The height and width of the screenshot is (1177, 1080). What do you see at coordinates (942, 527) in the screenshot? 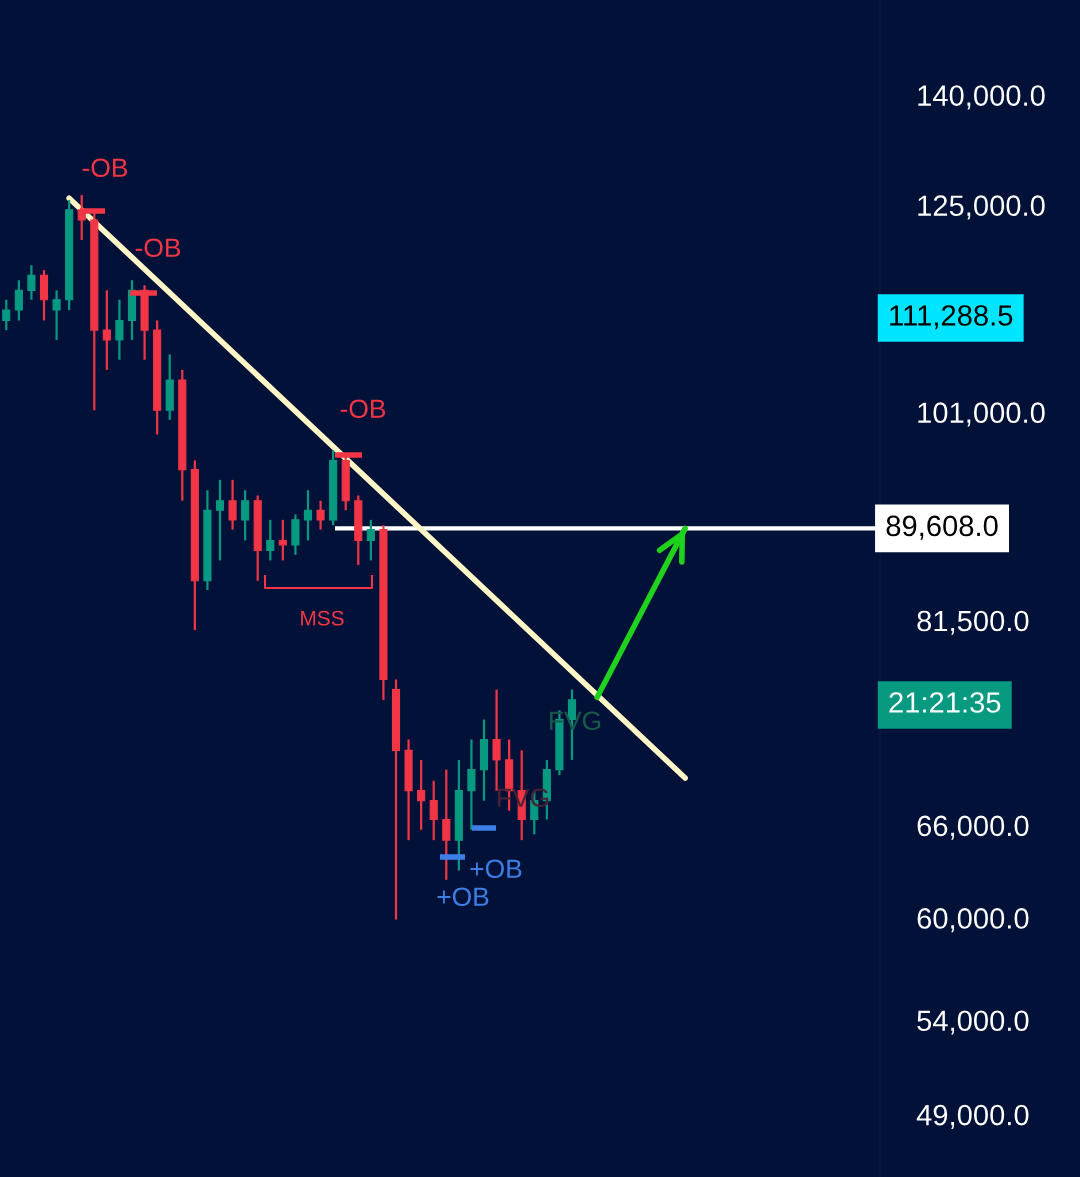
I see `ref-line-label: 89,608.0` at bounding box center [942, 527].